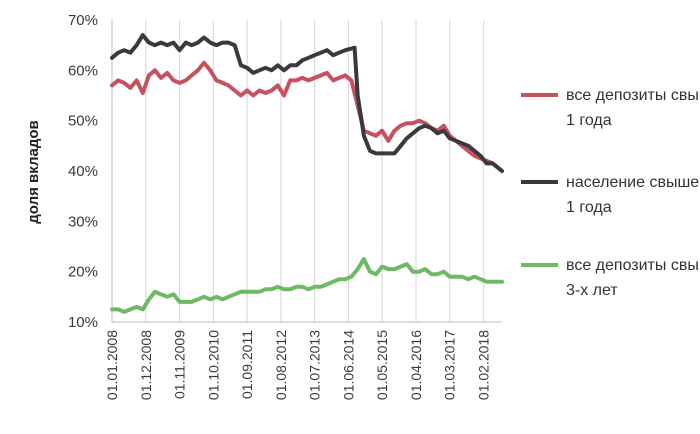  What do you see at coordinates (348, 365) in the screenshot?
I see `x-tick-label: 01.06.2014` at bounding box center [348, 365].